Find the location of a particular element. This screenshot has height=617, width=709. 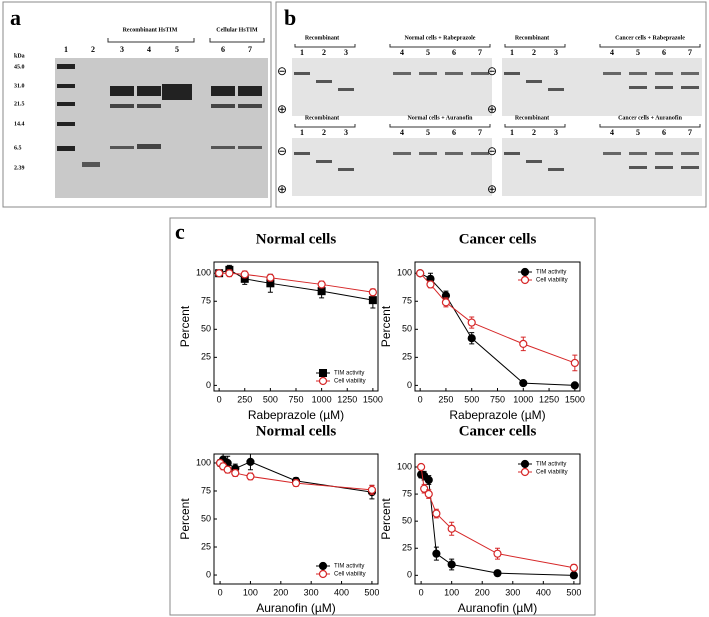

panel-a-frame is located at coordinates (137, 104).